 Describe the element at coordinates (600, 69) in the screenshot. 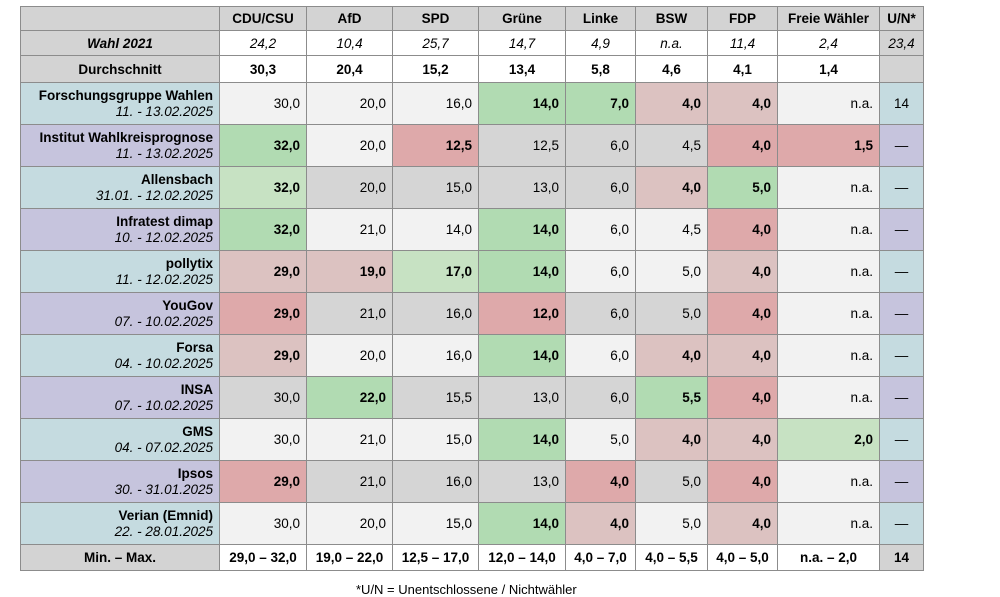

I see `value-cell: 5,8` at that location.